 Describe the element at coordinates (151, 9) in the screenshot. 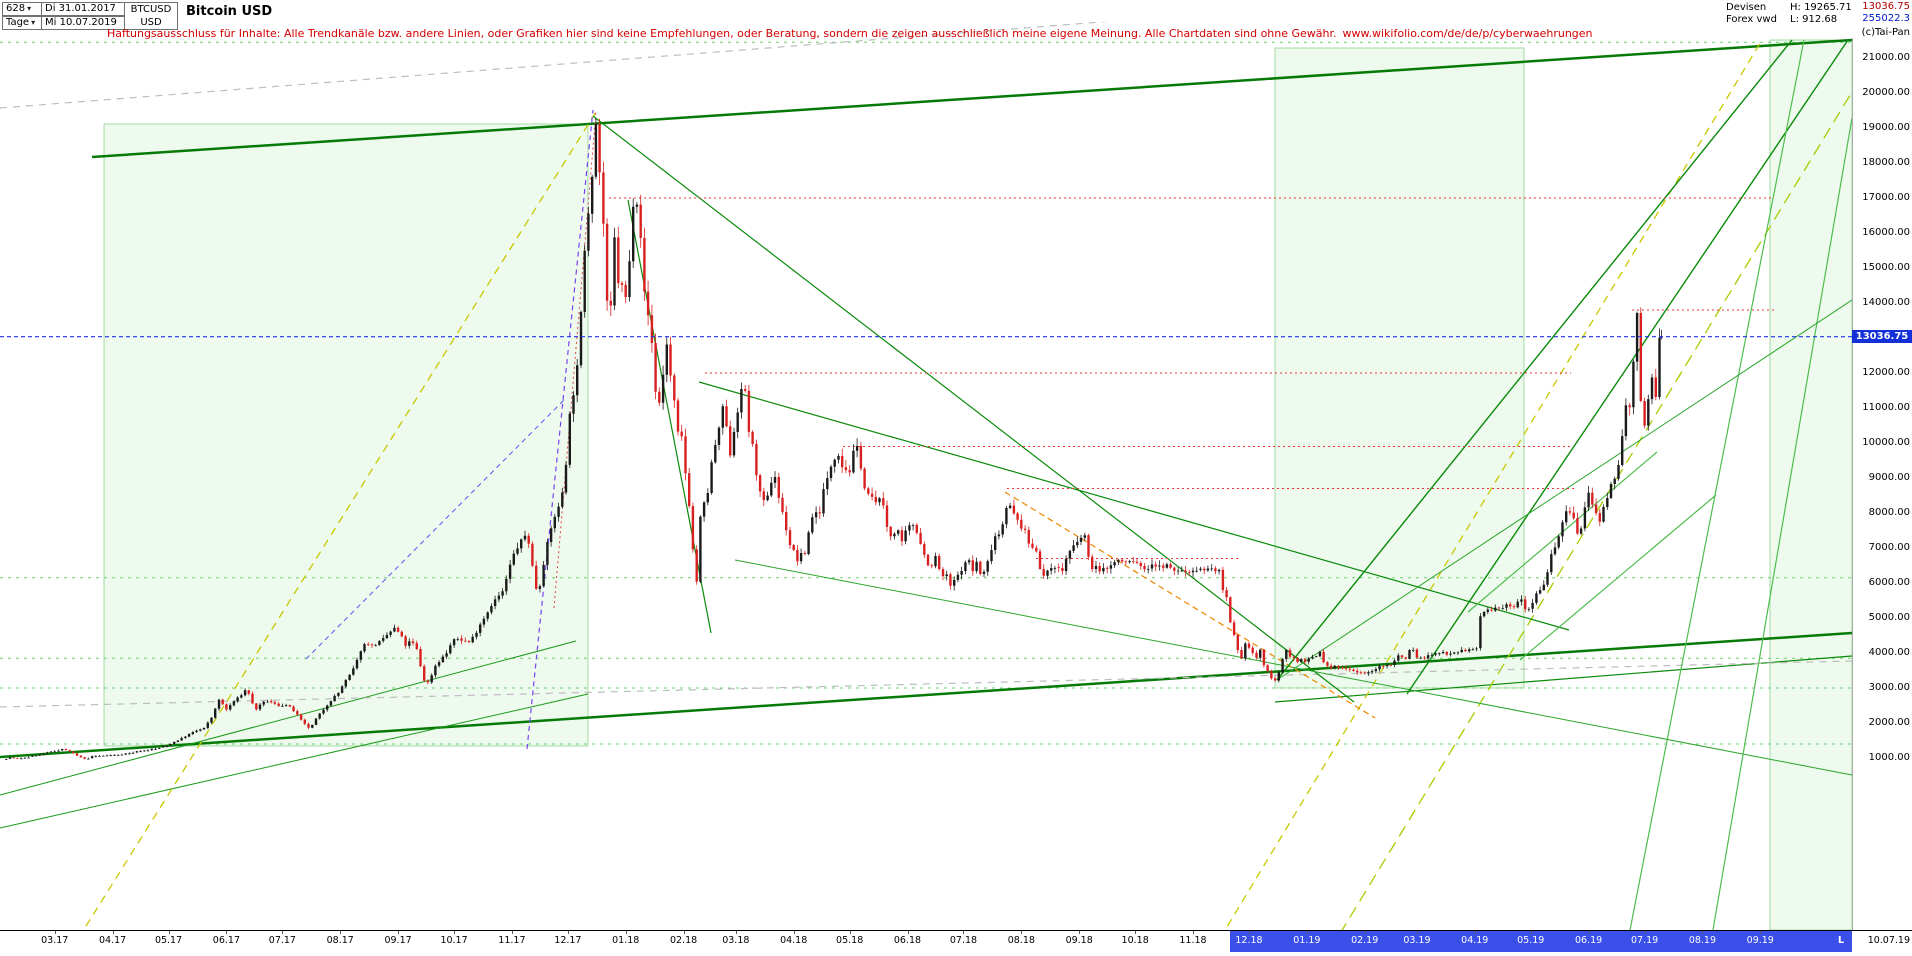

I see `symbol-code: BTCUSD` at that location.